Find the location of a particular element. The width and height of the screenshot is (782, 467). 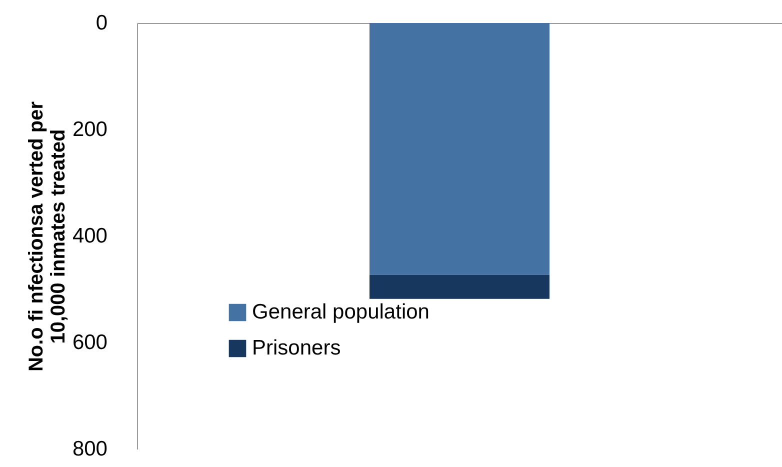

y-tick-label: 200 is located at coordinates (90, 129).